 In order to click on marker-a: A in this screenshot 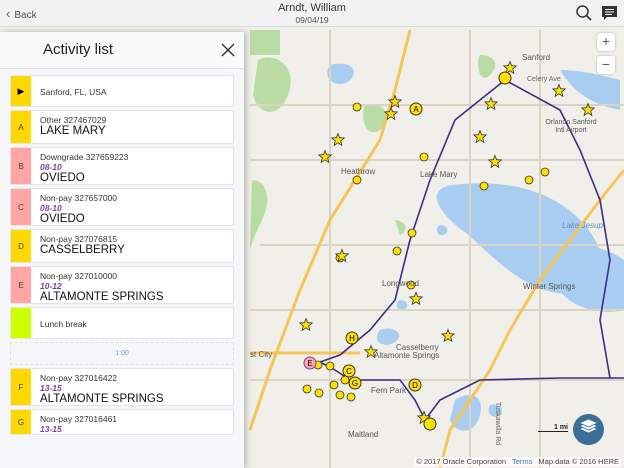, I will do `click(416, 109)`.